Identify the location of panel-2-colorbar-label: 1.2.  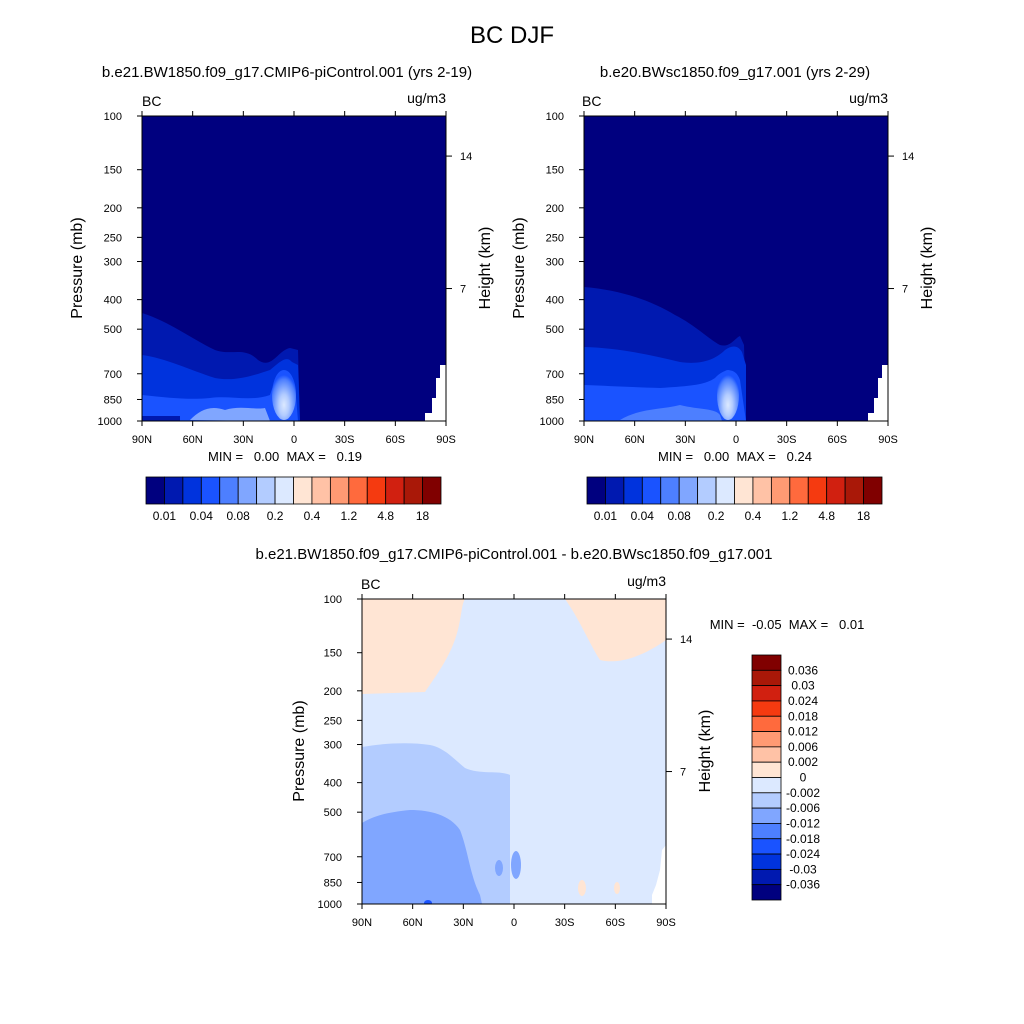
(789, 516).